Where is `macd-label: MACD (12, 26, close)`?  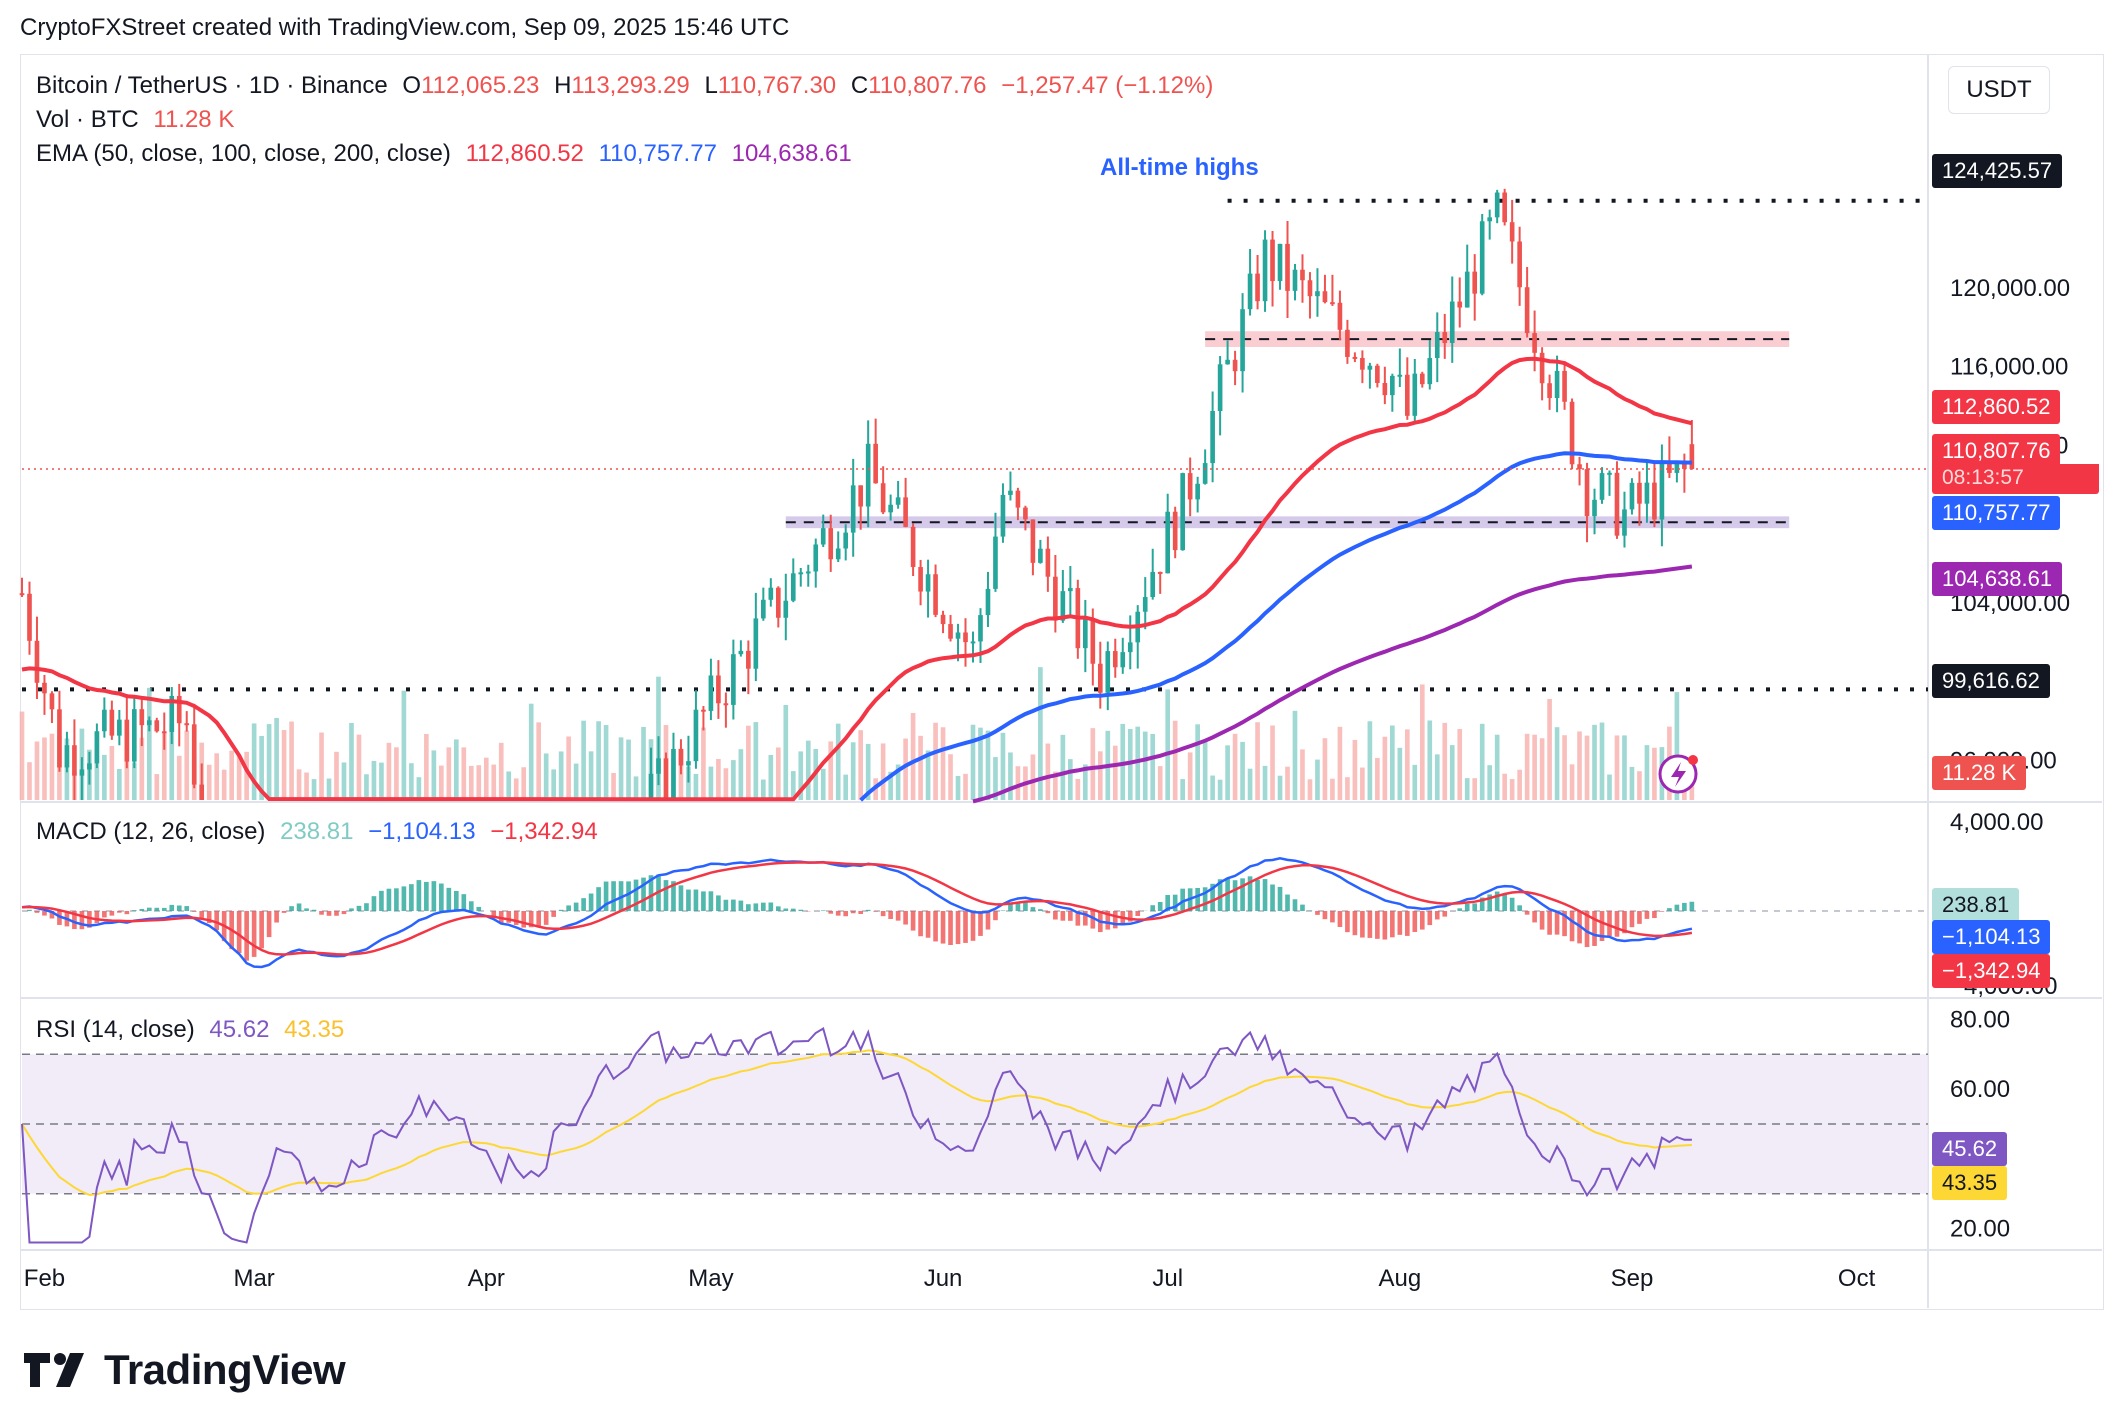
macd-label: MACD (12, 26, close) is located at coordinates (151, 831).